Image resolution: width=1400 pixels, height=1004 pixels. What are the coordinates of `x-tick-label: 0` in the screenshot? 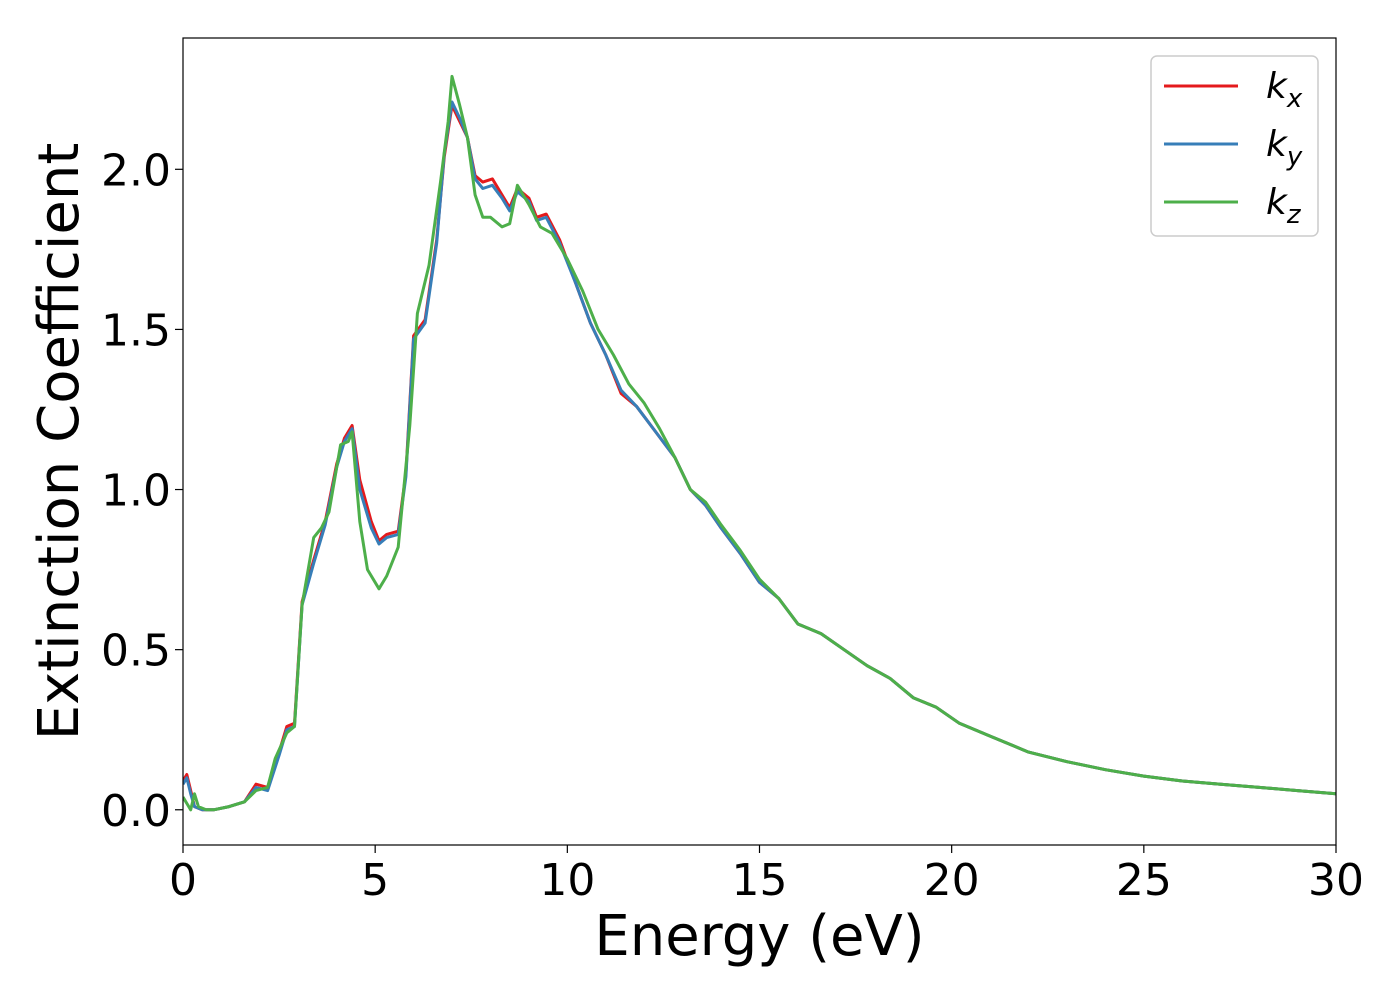 It's located at (183, 880).